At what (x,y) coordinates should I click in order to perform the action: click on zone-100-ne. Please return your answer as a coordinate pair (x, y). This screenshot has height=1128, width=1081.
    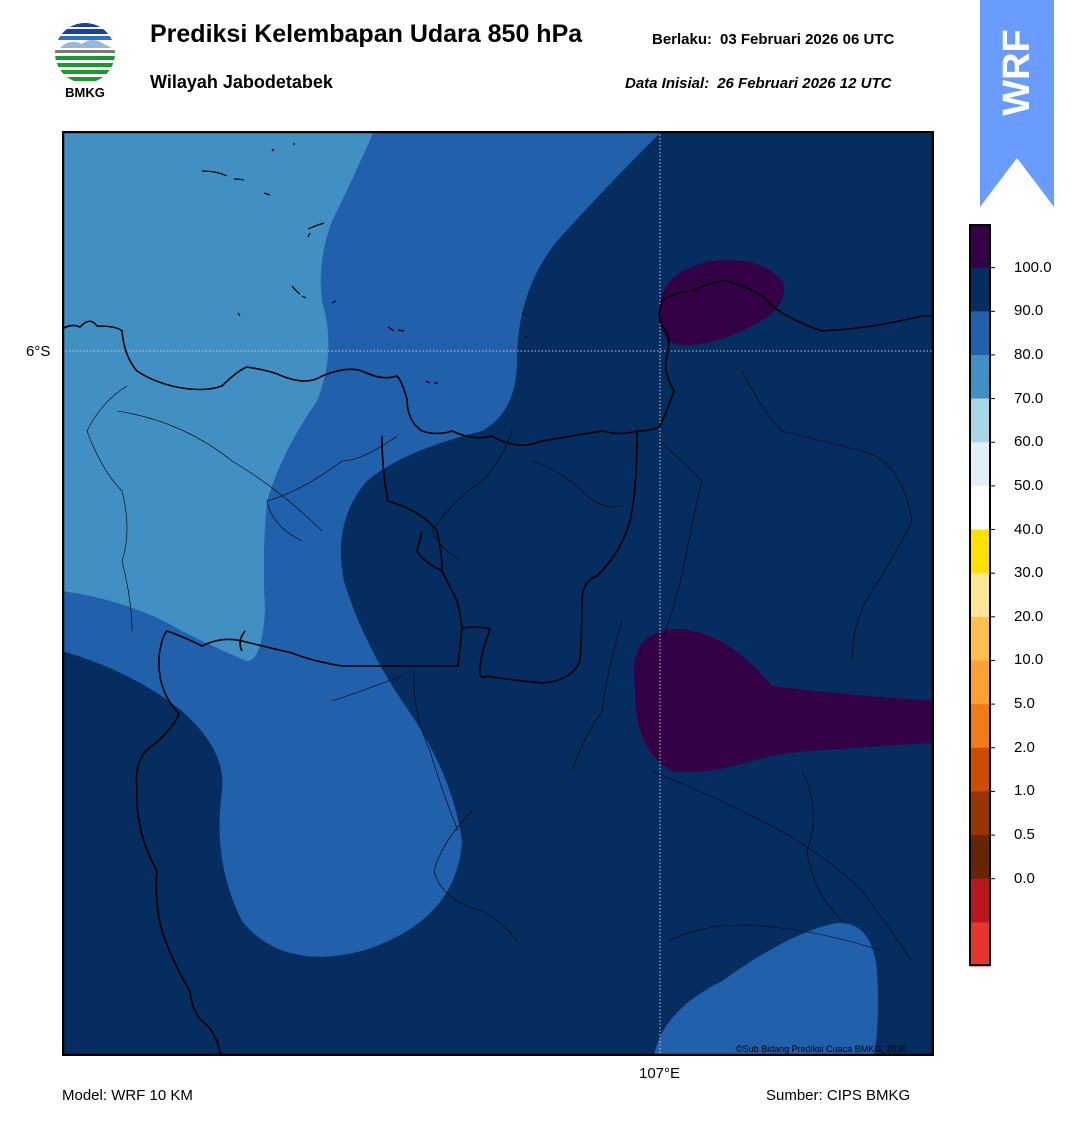
    Looking at the image, I should click on (721, 302).